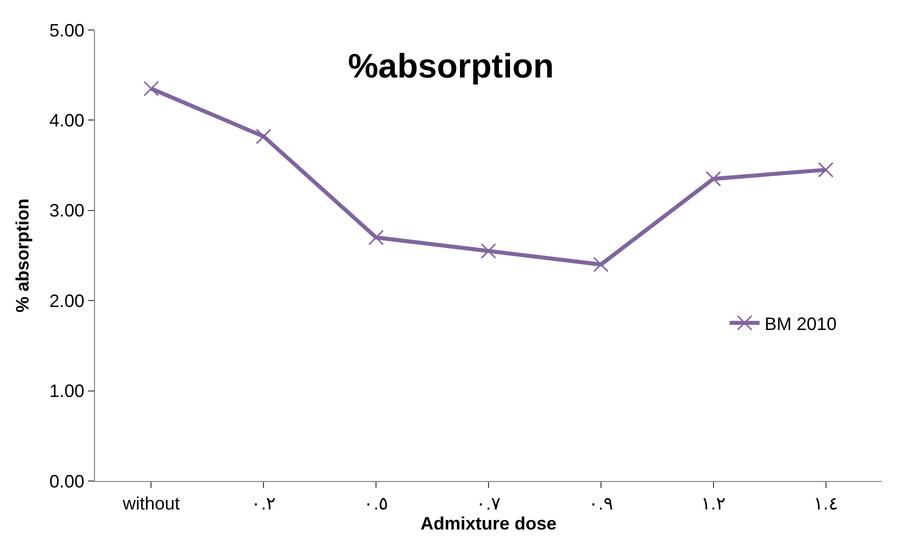  I want to click on x-tick-label: ١.٢, so click(713, 504).